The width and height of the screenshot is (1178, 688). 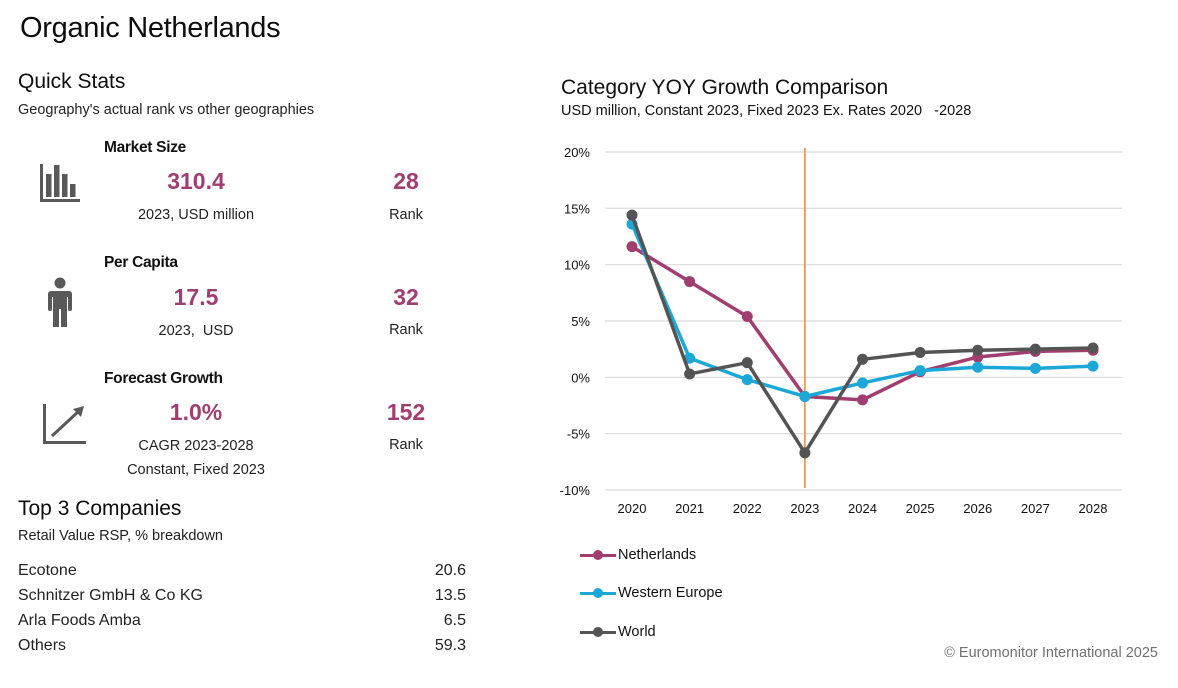 I want to click on company-name: Schnitzer GmbH & Co KG, so click(x=110, y=595).